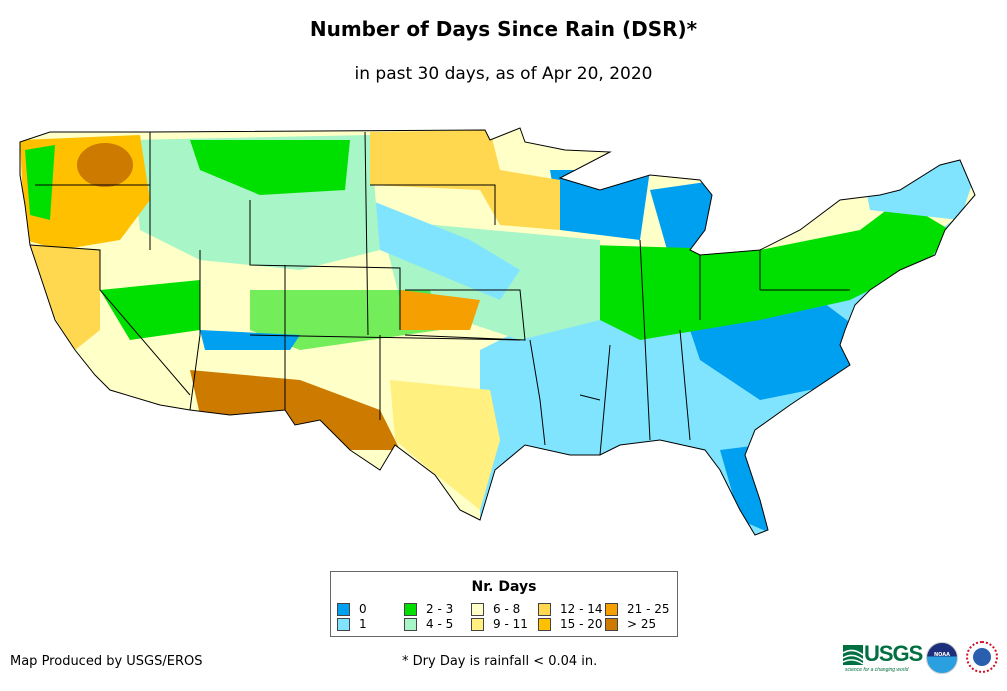  Describe the element at coordinates (747, 490) in the screenshot. I see `region-0-florida` at that location.